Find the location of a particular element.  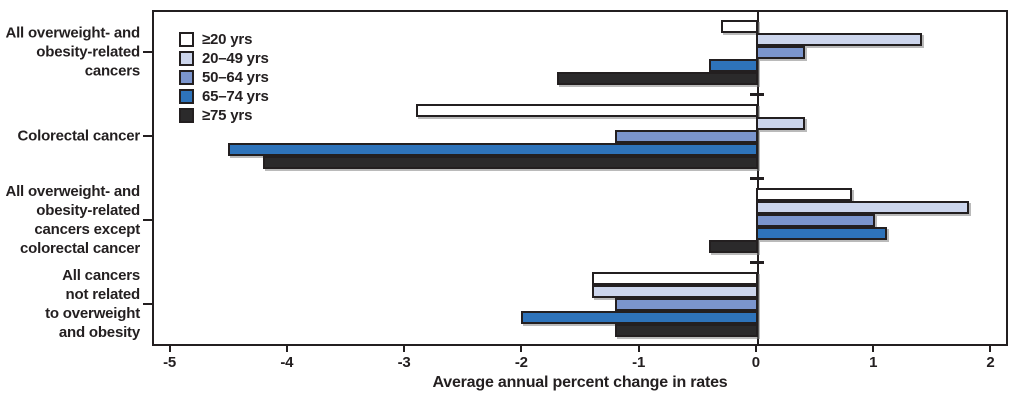

legend-label: 65–74 yrs is located at coordinates (235, 96).